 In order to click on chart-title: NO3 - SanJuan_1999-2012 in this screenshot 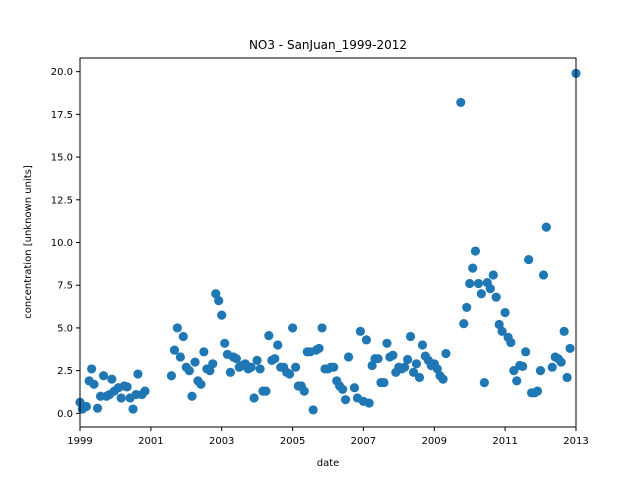, I will do `click(328, 45)`.